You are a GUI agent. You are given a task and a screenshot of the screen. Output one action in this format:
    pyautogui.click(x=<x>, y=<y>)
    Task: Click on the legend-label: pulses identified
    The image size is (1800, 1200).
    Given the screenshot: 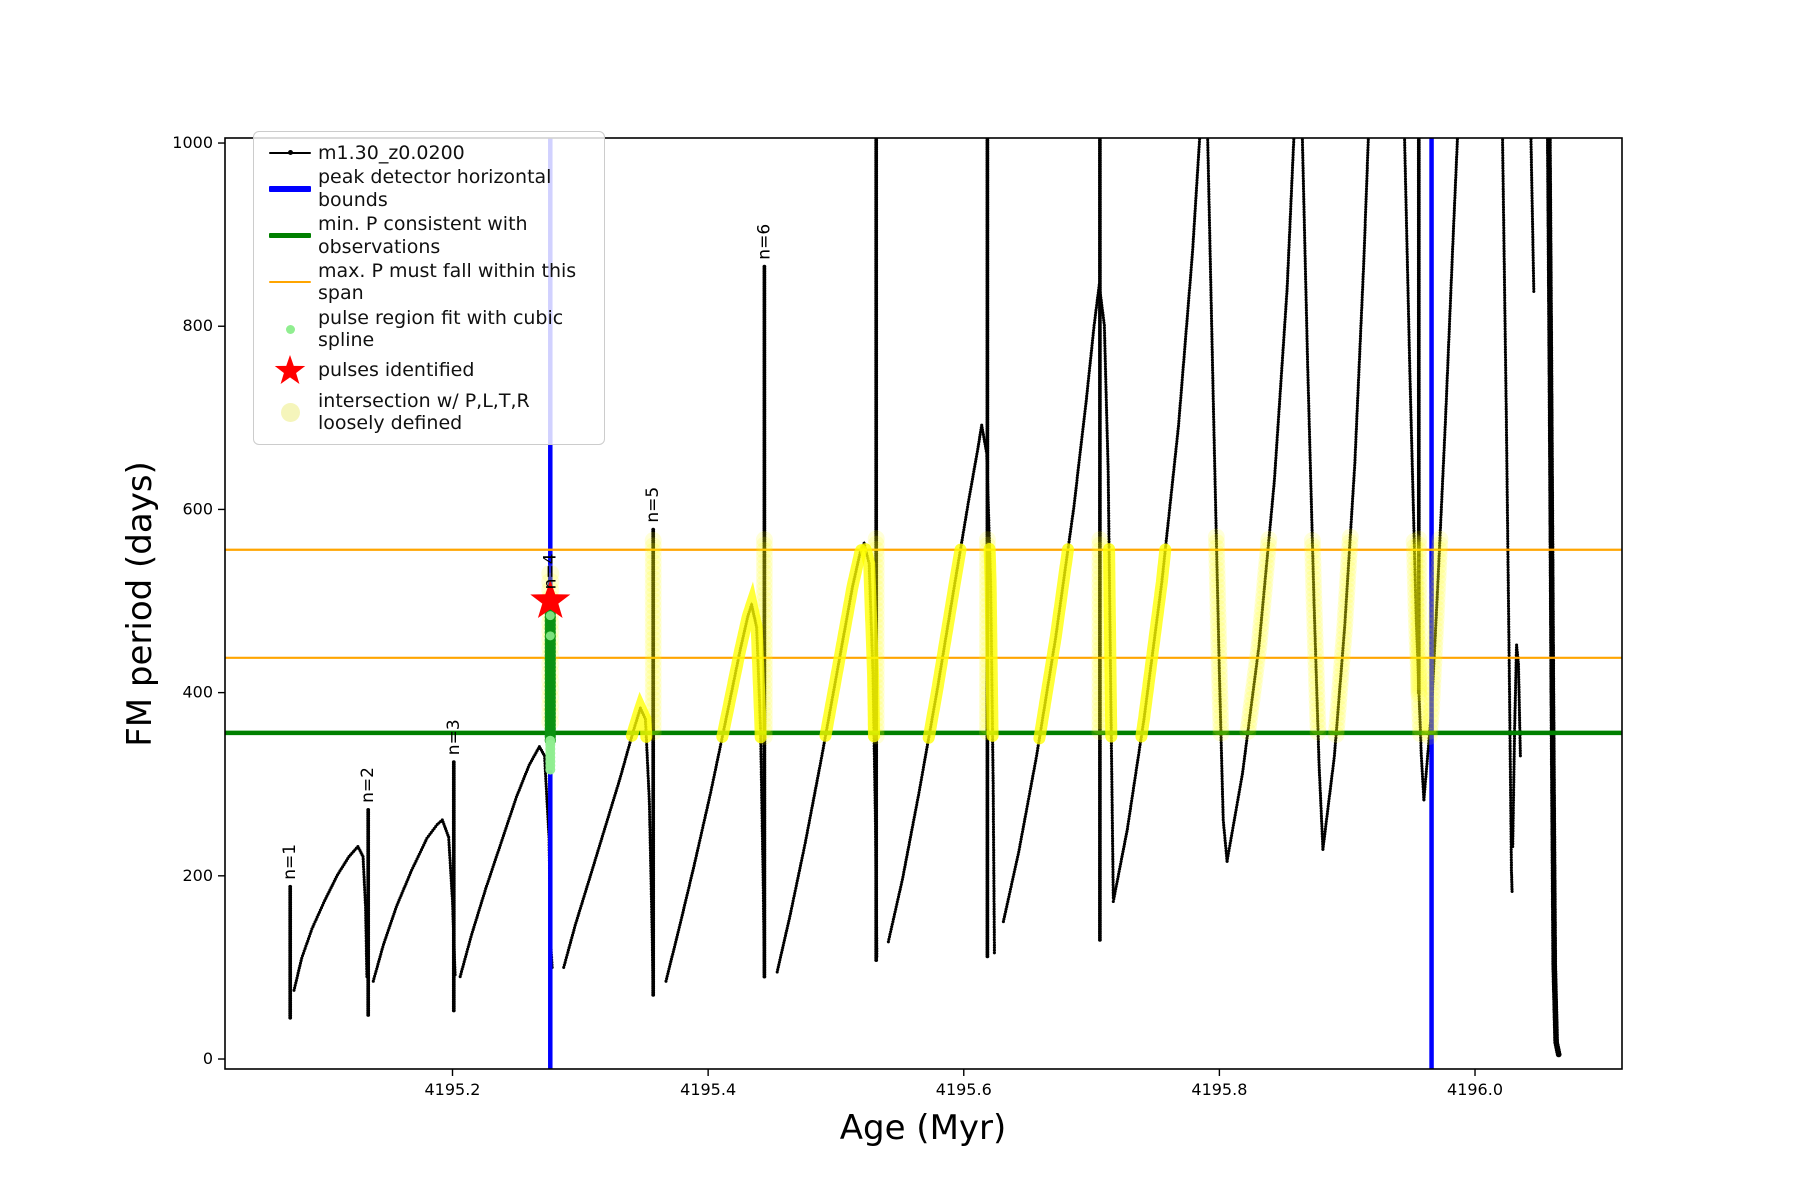 What is the action you would take?
    pyautogui.click(x=396, y=370)
    